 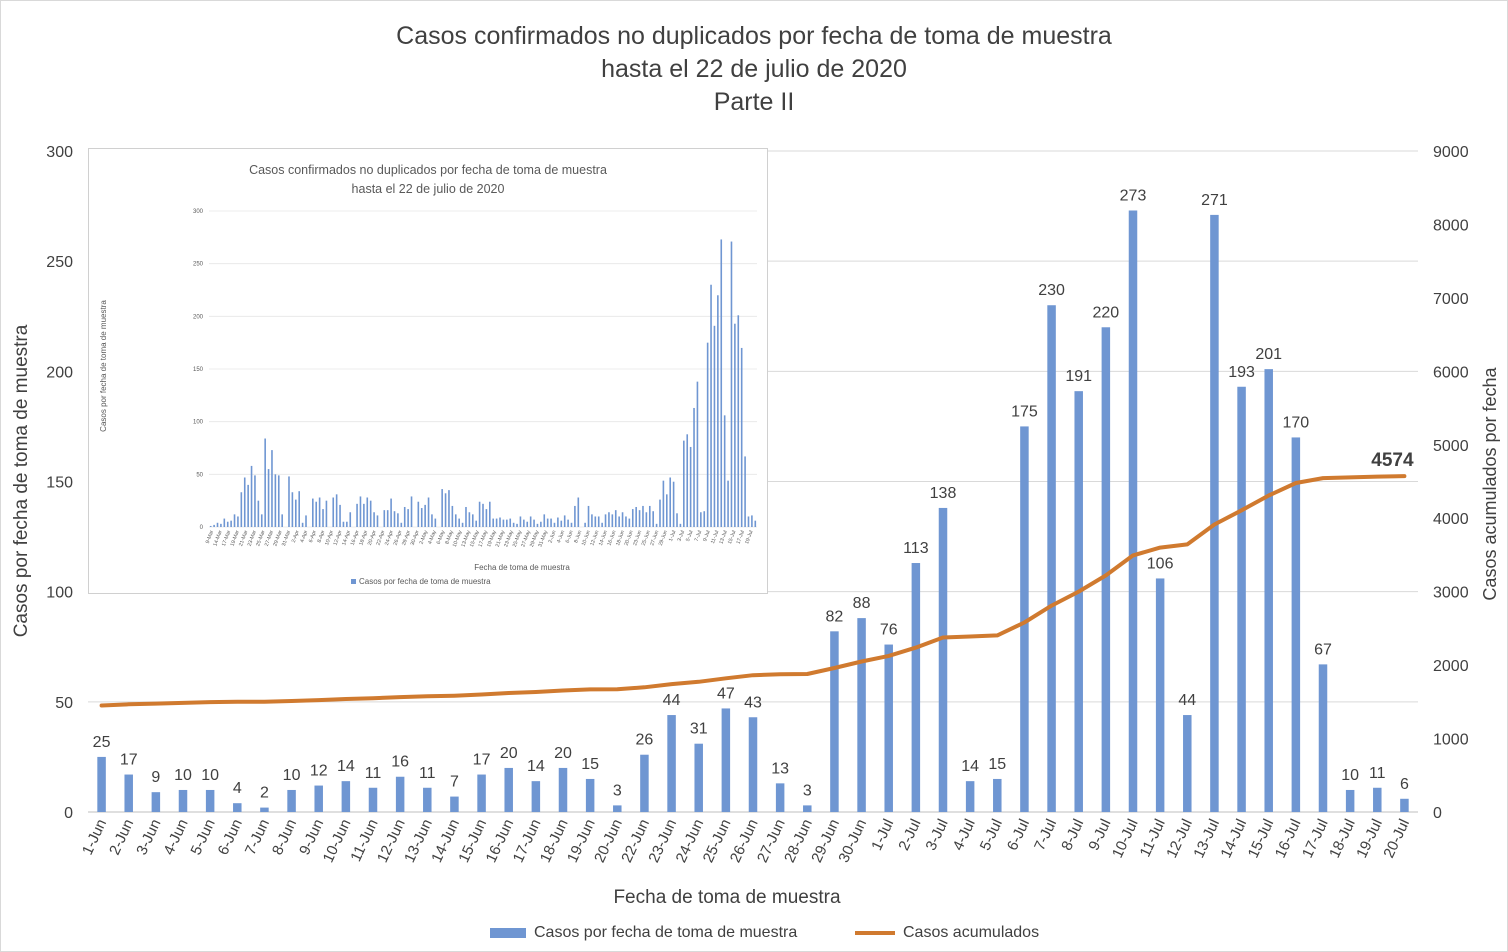 What do you see at coordinates (1451, 593) in the screenshot?
I see `y2-tick-label: 3000` at bounding box center [1451, 593].